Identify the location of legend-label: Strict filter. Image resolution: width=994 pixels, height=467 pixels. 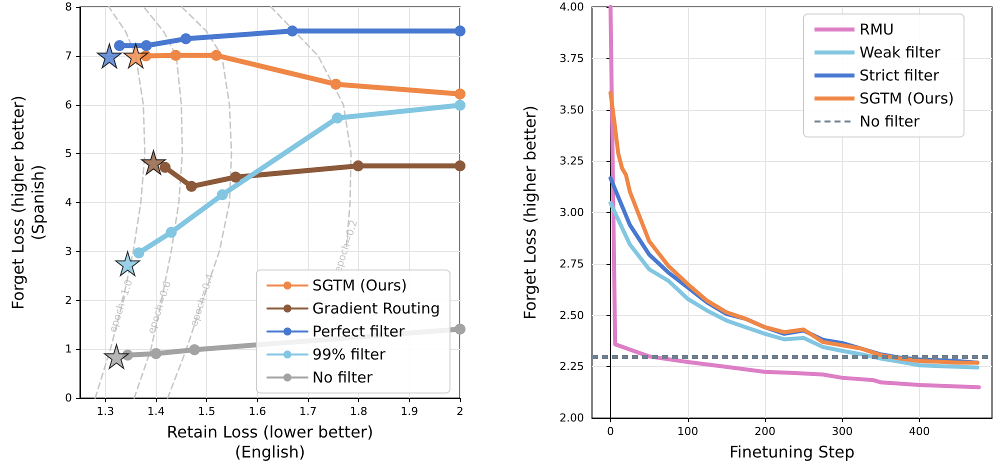
(900, 75).